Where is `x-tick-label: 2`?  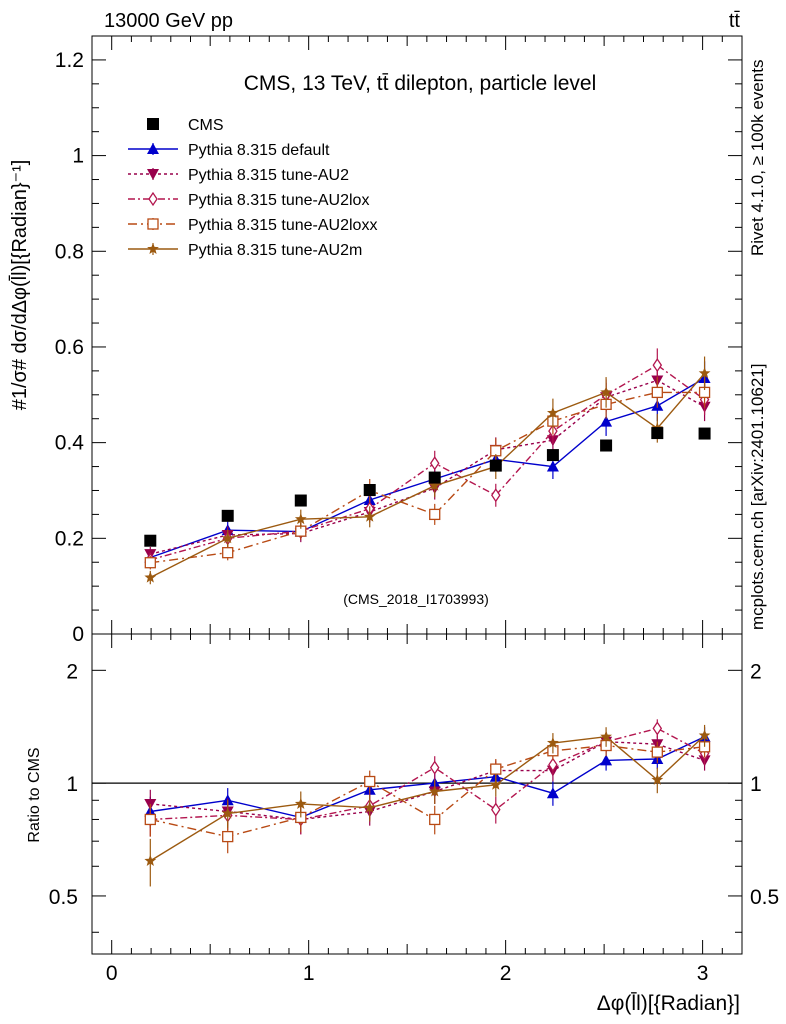
x-tick-label: 2 is located at coordinates (506, 973).